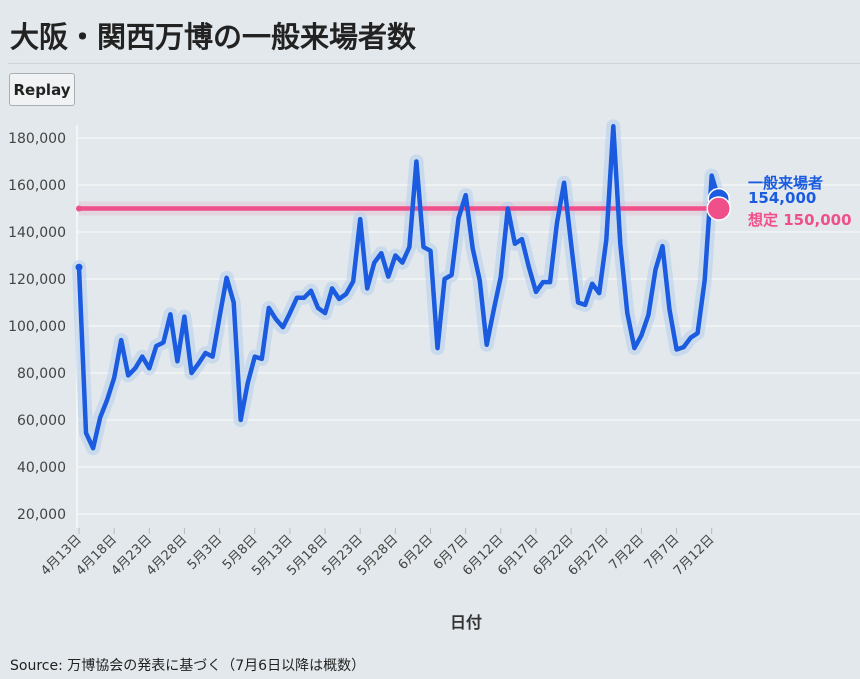  What do you see at coordinates (213, 37) in the screenshot?
I see `page-title: 大阪・関西万博の一般来場者数` at bounding box center [213, 37].